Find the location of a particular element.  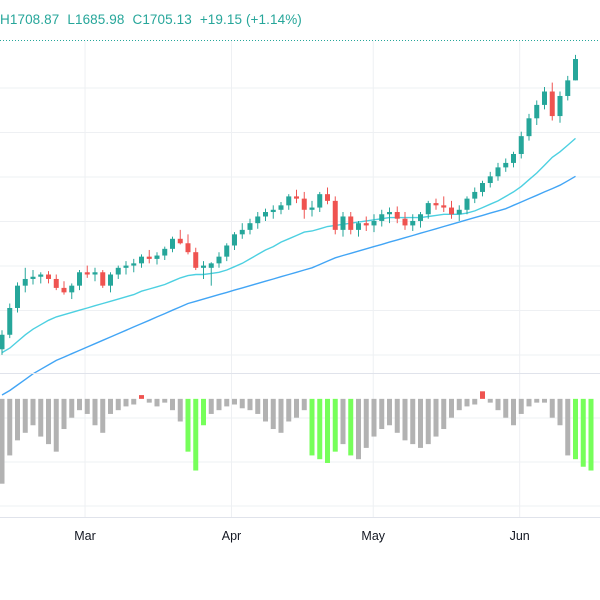

legend-close: C1705.13 is located at coordinates (162, 19).